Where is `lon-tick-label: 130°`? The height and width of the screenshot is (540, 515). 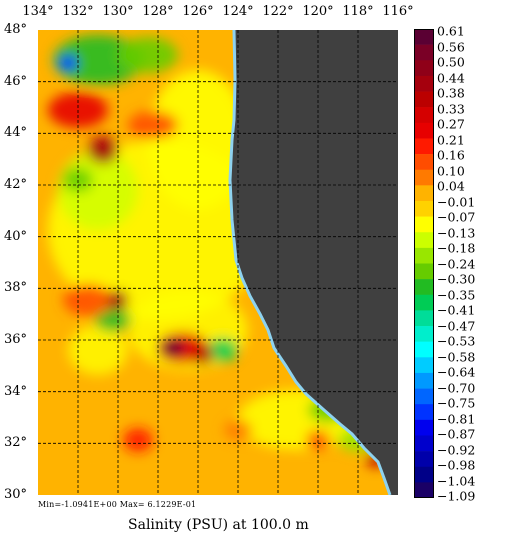 lon-tick-label: 130° is located at coordinates (118, 11).